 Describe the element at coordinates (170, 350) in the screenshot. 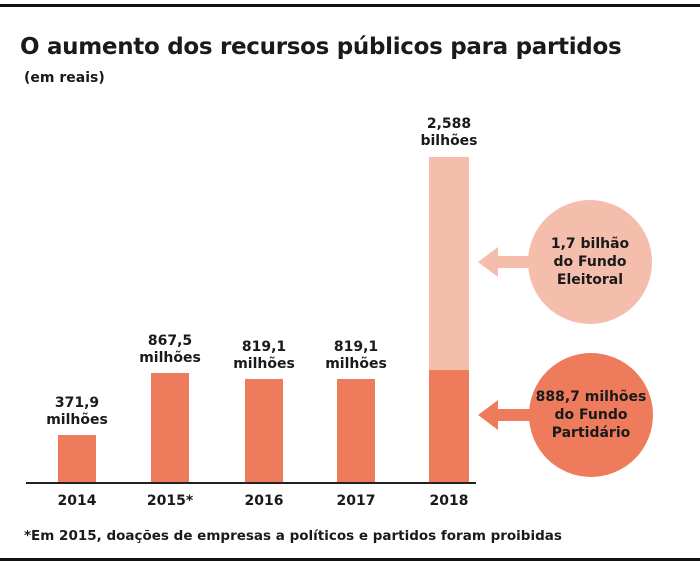

I see `value-label-2015: 867,5 milhões` at that location.